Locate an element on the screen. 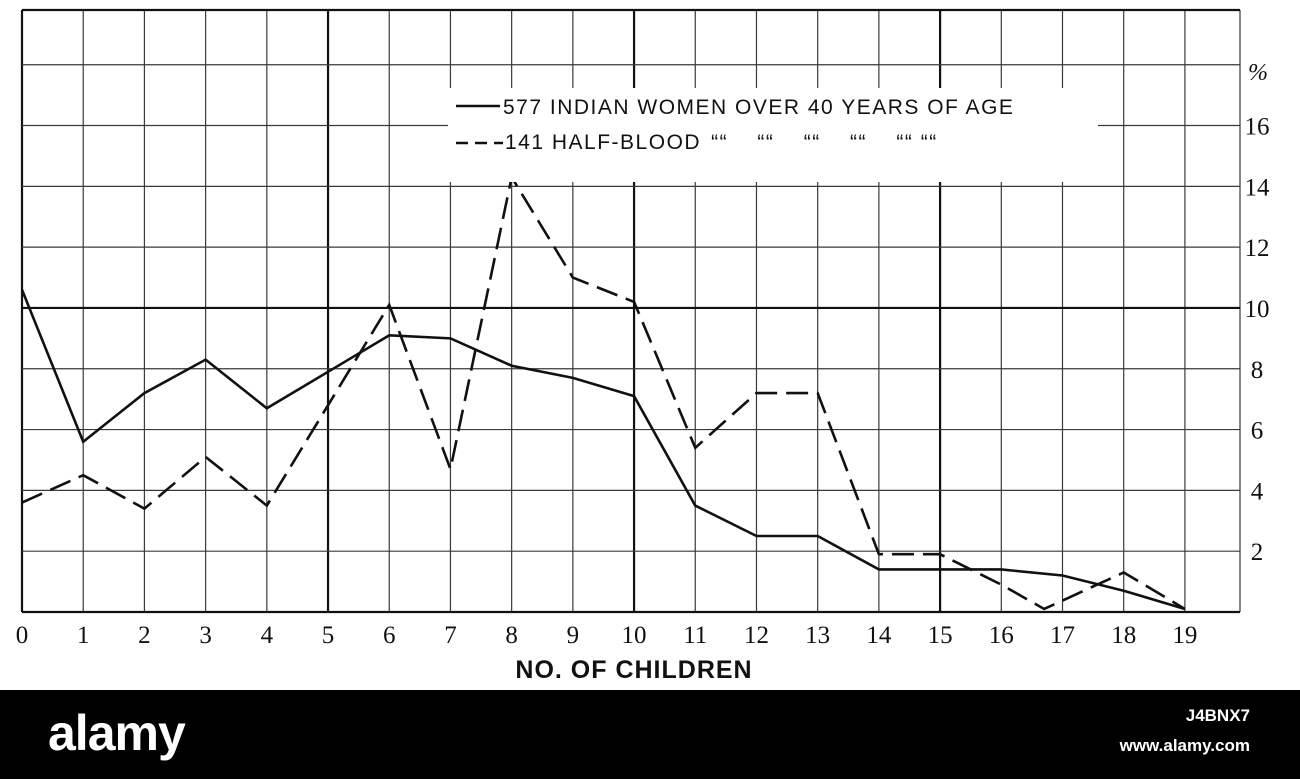 This screenshot has width=1300, height=779. x-tick-label: 1 is located at coordinates (83, 635).